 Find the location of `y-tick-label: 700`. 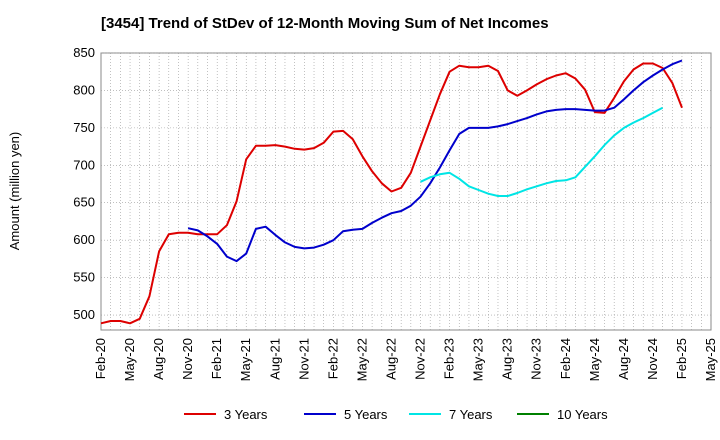

y-tick-label: 700 is located at coordinates (84, 164).